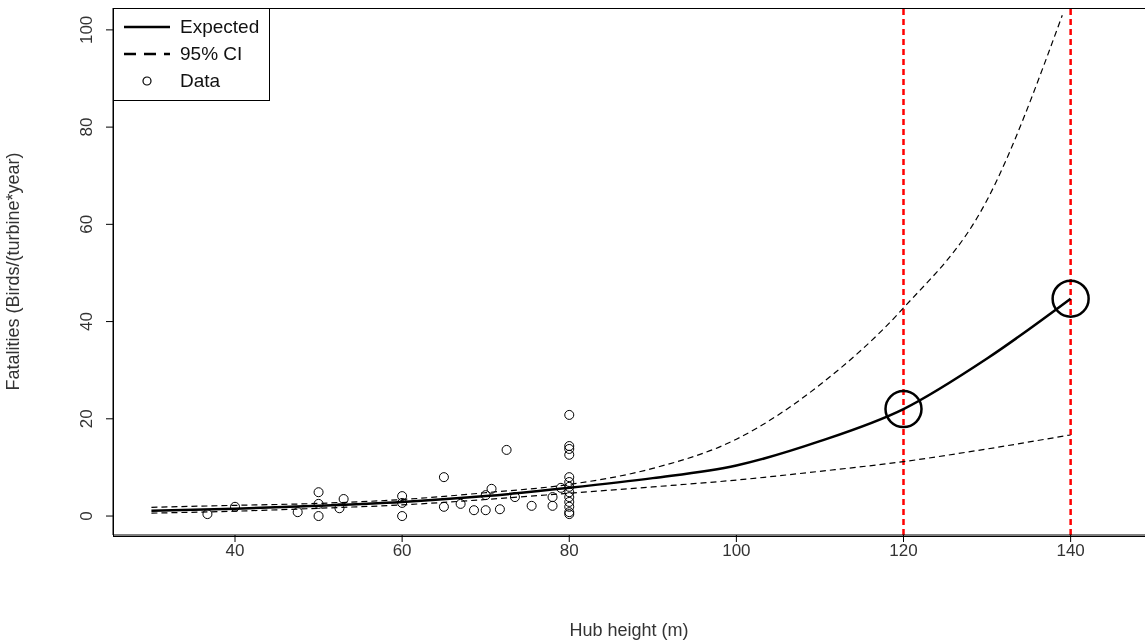  I want to click on x-tick-label: 100, so click(736, 551).